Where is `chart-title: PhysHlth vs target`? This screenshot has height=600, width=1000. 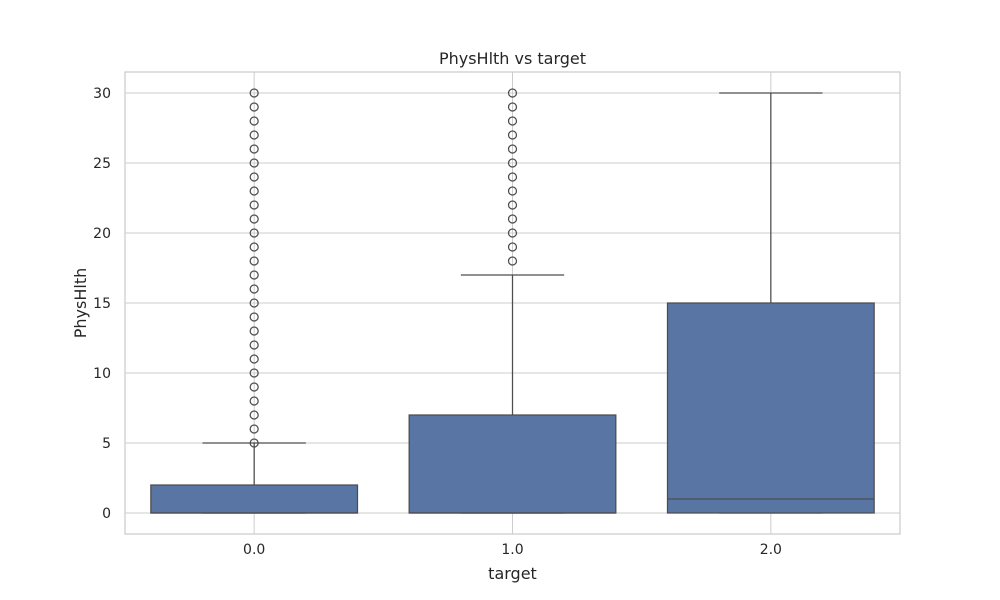
chart-title: PhysHlth vs target is located at coordinates (512, 58).